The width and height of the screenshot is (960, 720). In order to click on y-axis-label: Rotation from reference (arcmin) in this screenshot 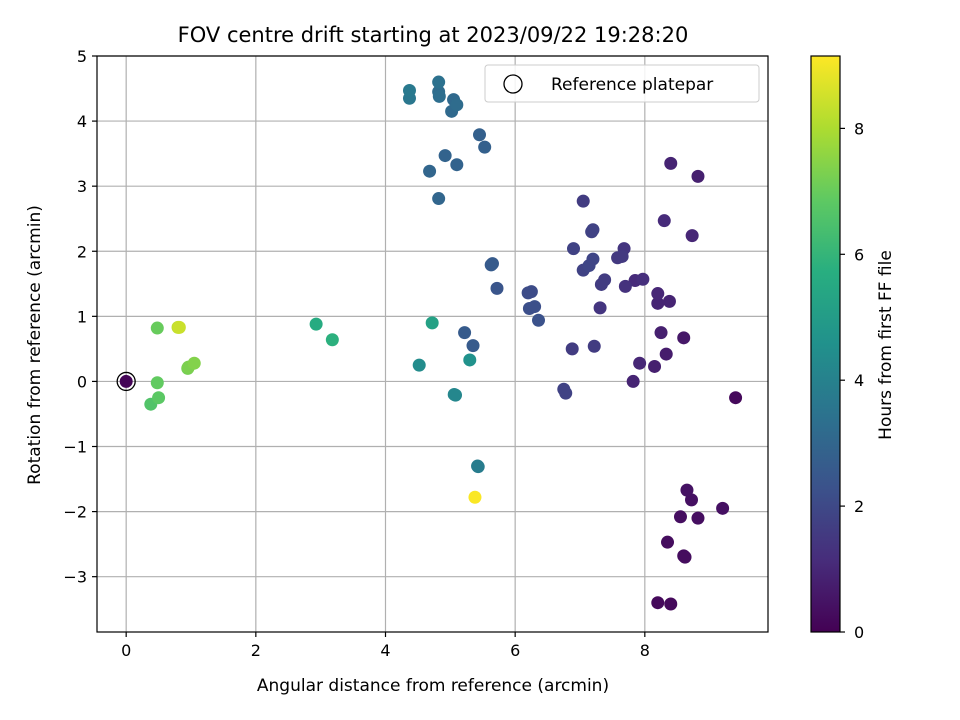, I will do `click(35, 345)`.